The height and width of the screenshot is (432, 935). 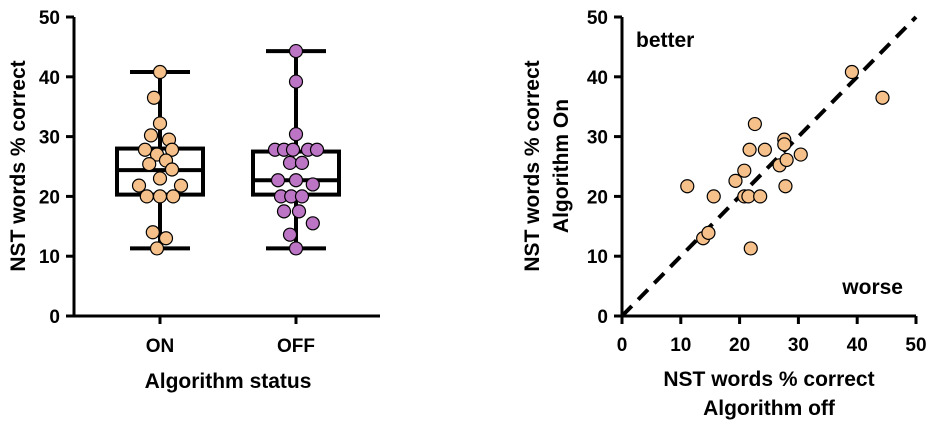 I want to click on right-x-tick-label: 50, so click(x=915, y=345).